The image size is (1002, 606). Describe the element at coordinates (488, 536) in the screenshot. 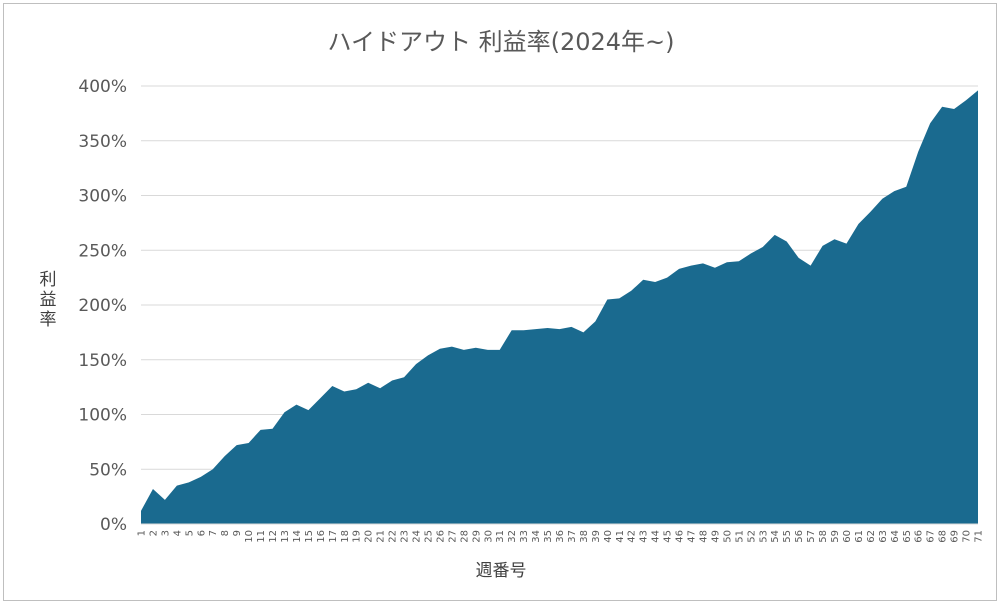

I see `x-tick-label: 30` at that location.